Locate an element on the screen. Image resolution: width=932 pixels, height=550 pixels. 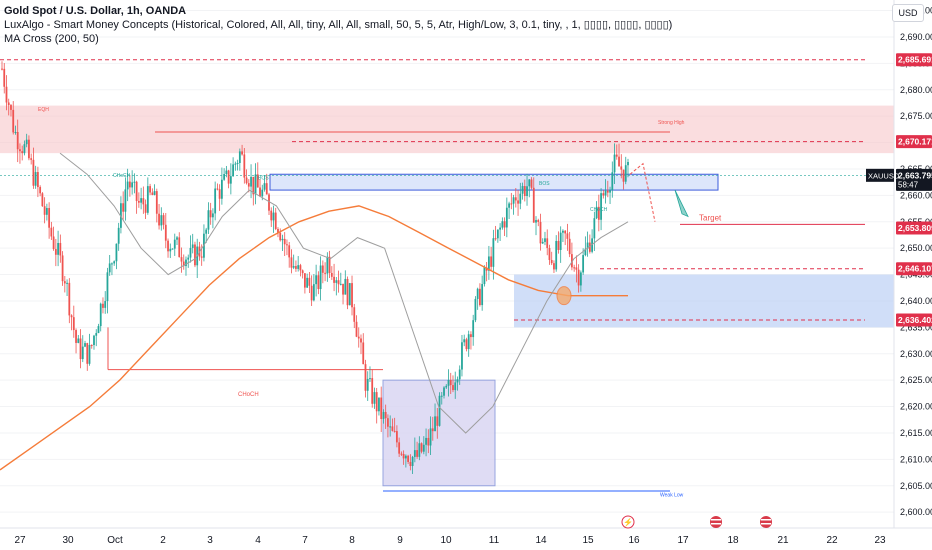
flag-stripe is located at coordinates (716, 524).